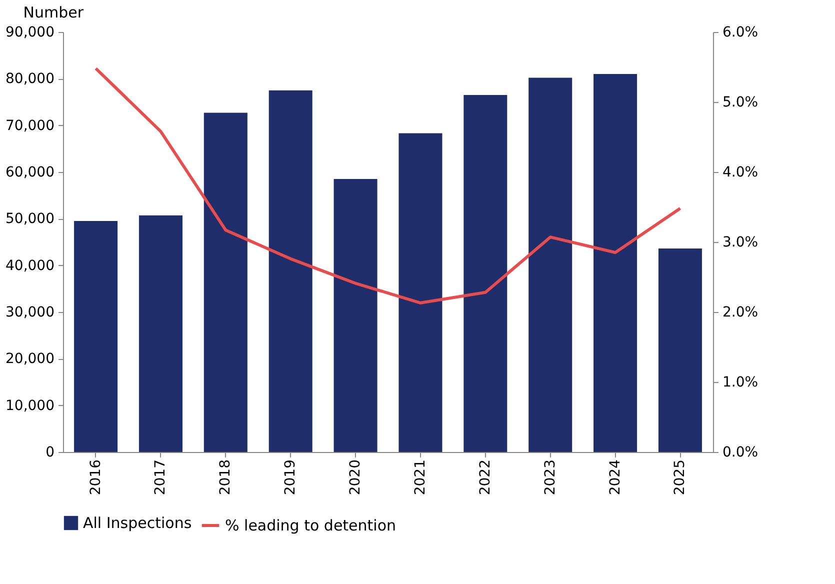 Image resolution: width=835 pixels, height=584 pixels. Describe the element at coordinates (160, 478) in the screenshot. I see `x-tick-label: 2017` at that location.